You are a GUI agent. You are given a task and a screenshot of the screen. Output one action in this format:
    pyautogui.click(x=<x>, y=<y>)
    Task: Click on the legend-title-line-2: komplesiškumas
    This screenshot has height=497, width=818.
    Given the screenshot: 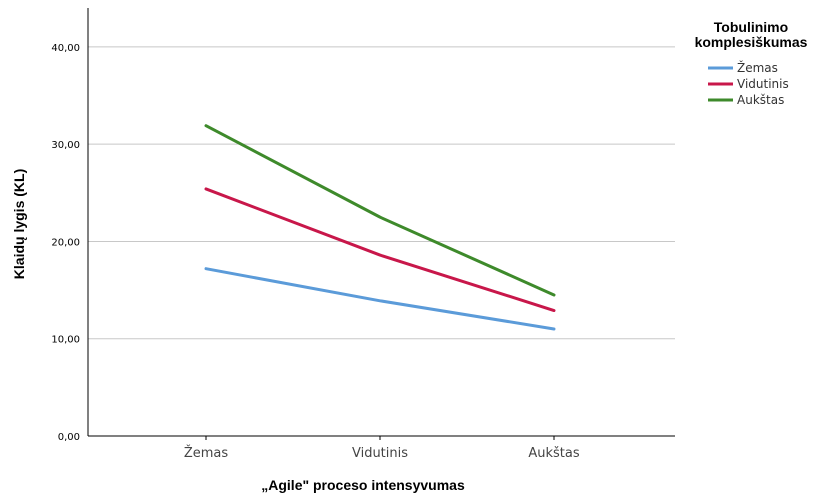 What is the action you would take?
    pyautogui.click(x=751, y=42)
    